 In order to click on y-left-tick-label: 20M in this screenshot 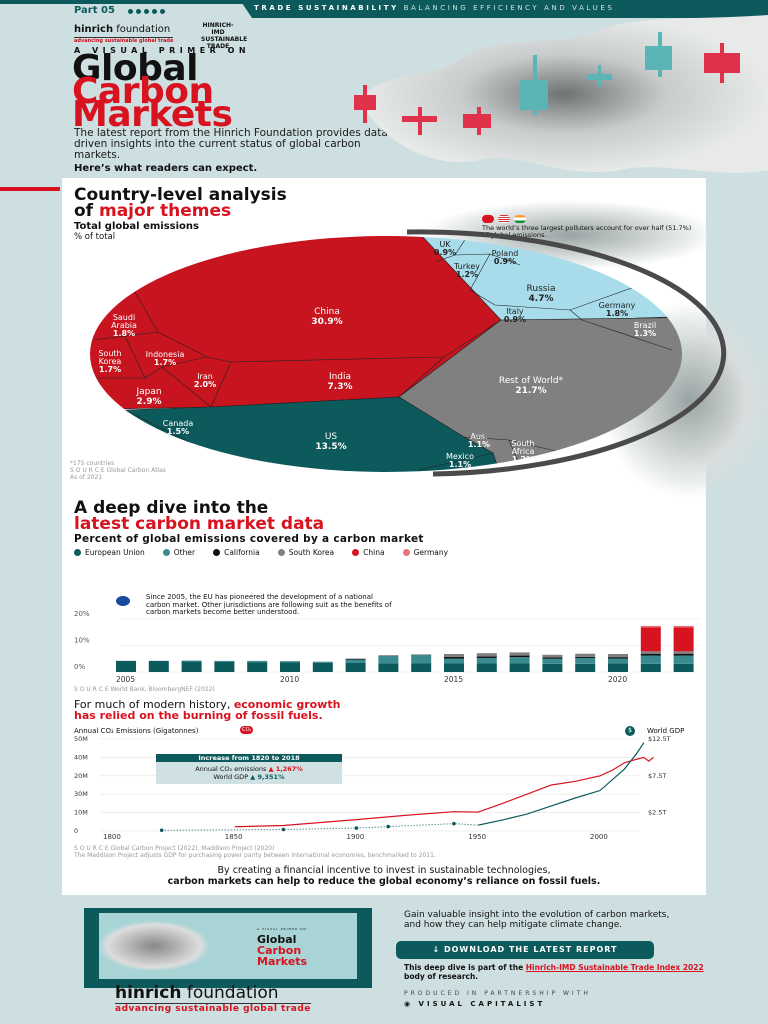, I will do `click(81, 776)`.